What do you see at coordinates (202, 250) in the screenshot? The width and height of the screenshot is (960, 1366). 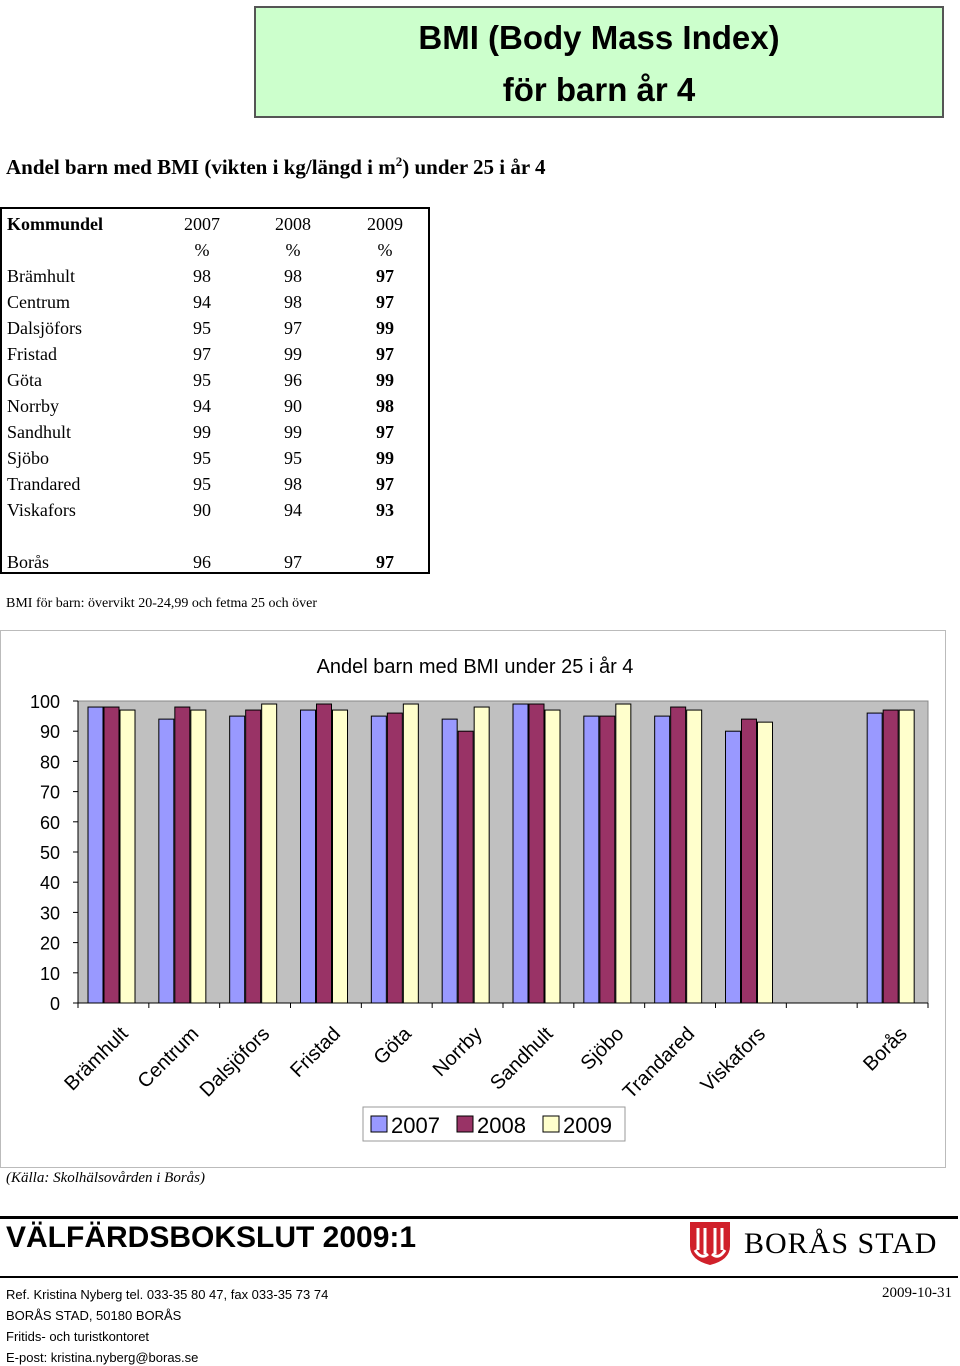 I see `unit-2007: %` at bounding box center [202, 250].